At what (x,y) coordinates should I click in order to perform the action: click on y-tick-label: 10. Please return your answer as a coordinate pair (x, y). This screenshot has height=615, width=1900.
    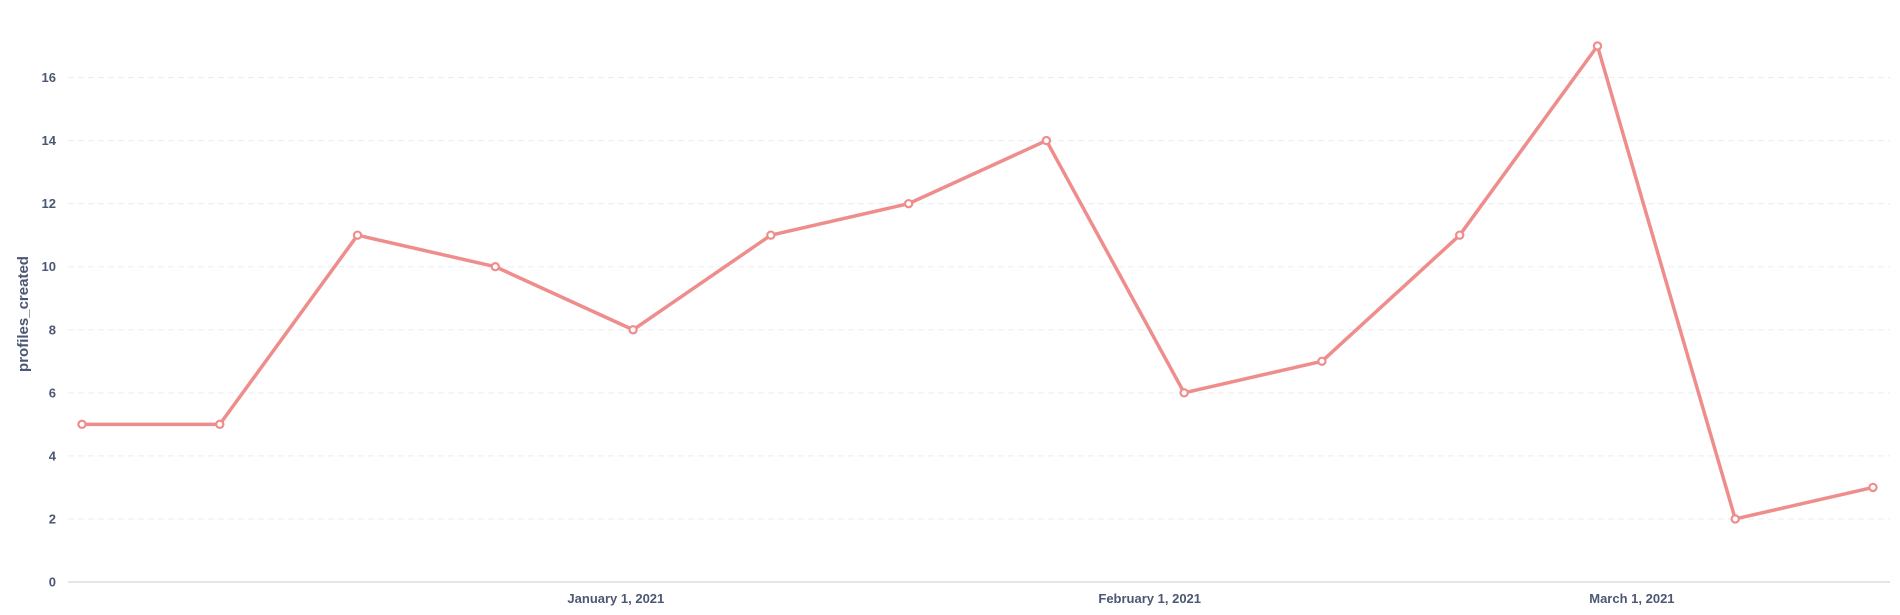
    Looking at the image, I should click on (49, 266).